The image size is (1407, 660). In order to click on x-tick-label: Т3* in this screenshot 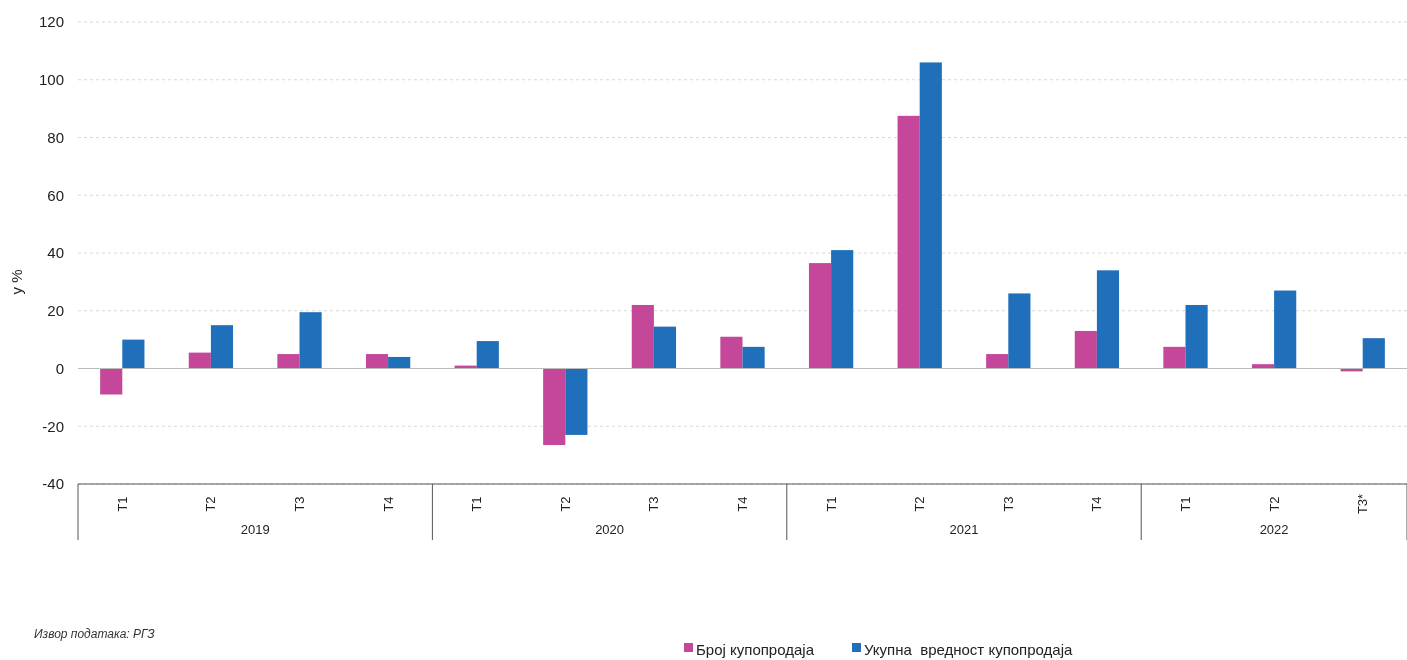, I will do `click(1363, 504)`.